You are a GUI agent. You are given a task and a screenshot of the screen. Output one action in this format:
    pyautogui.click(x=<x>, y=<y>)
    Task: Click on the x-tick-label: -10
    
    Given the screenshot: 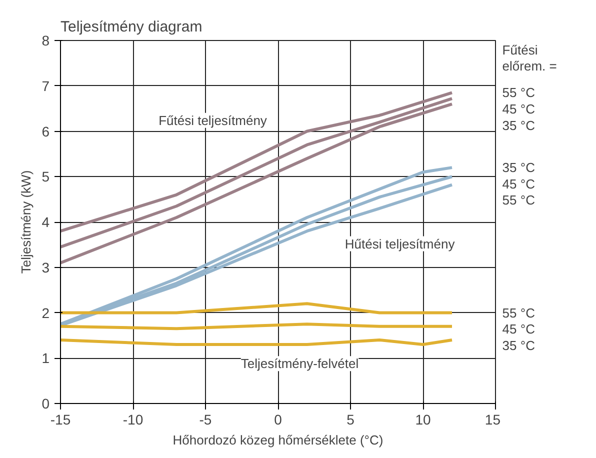 What is the action you would take?
    pyautogui.click(x=133, y=420)
    